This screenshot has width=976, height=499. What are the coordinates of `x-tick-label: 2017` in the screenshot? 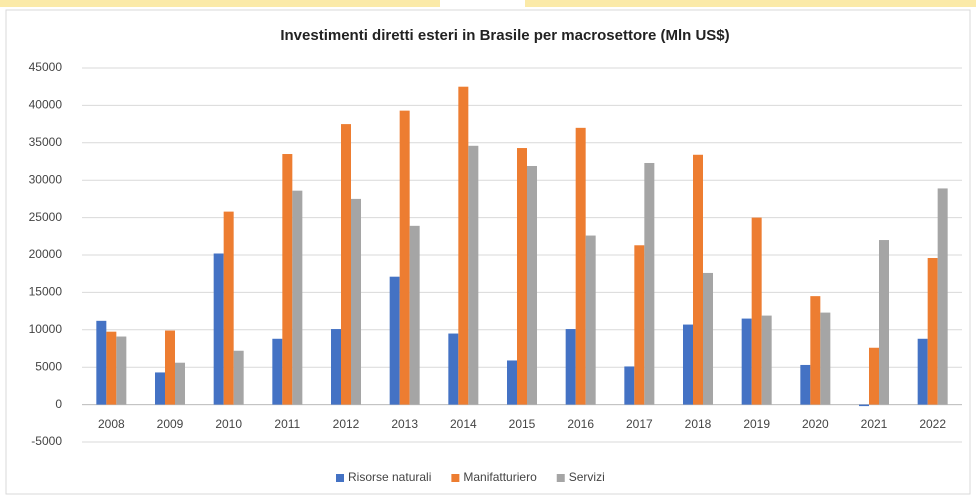 It's located at (639, 424).